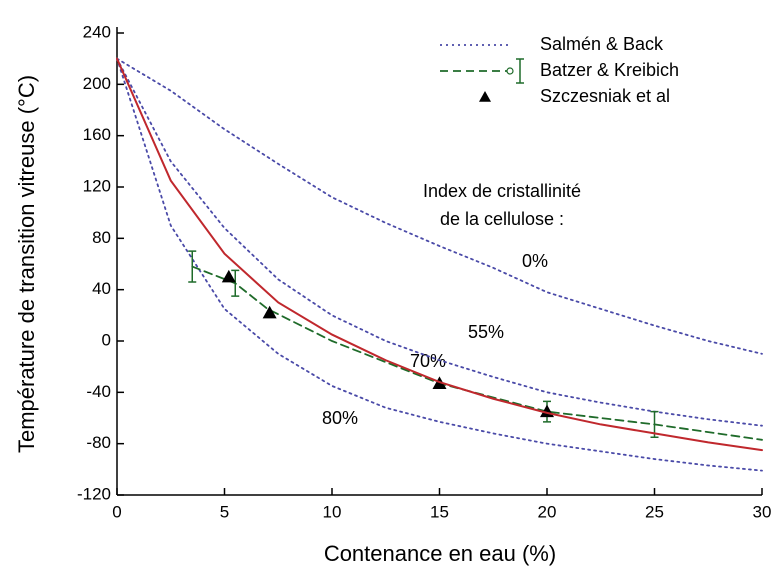 This screenshot has width=778, height=576. What do you see at coordinates (440, 553) in the screenshot?
I see `x-axis-title: Contenance en eau (%)` at bounding box center [440, 553].